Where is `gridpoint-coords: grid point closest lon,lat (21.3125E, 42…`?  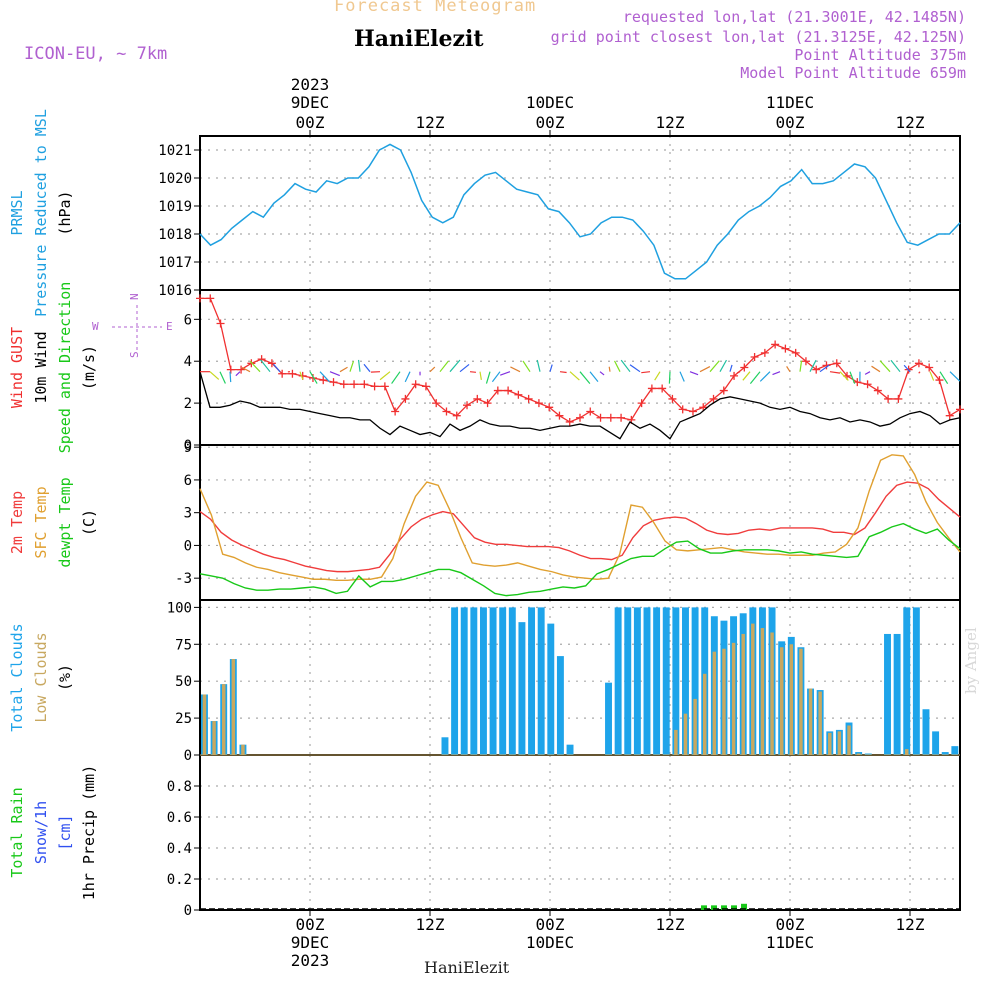 gridpoint-coords: grid point closest lon,lat (21.3125E, 42… is located at coordinates (758, 37).